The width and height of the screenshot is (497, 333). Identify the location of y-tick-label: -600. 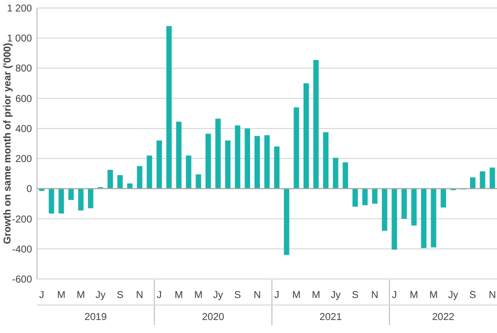
(22, 280).